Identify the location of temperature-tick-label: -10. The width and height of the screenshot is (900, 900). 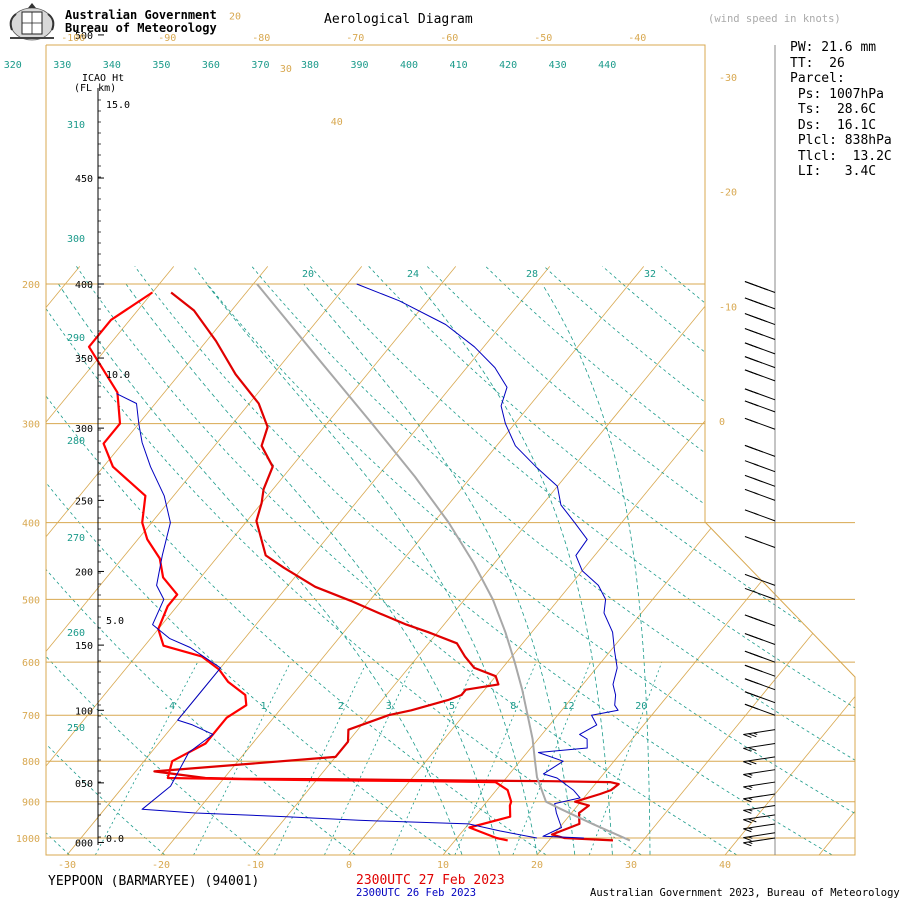
(728, 307).